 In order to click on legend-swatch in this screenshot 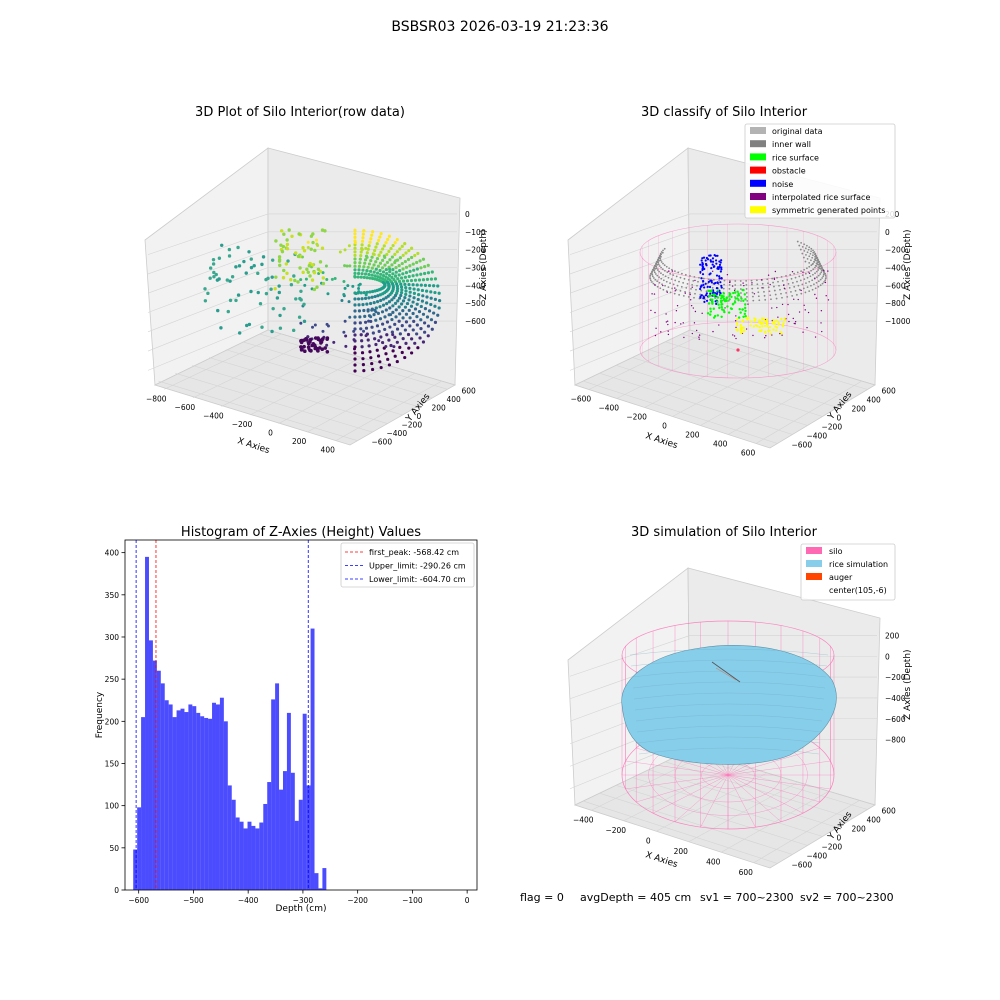, I will do `click(758, 130)`.